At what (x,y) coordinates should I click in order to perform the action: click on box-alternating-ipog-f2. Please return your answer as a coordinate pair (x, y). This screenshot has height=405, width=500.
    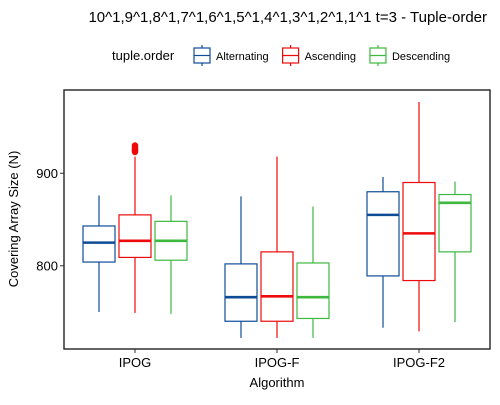
    Looking at the image, I should click on (383, 252).